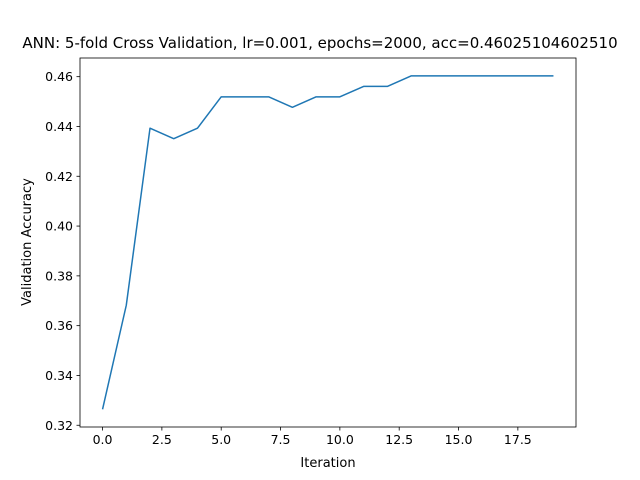 Image resolution: width=640 pixels, height=480 pixels. I want to click on y-tick-label: 0.46, so click(59, 76).